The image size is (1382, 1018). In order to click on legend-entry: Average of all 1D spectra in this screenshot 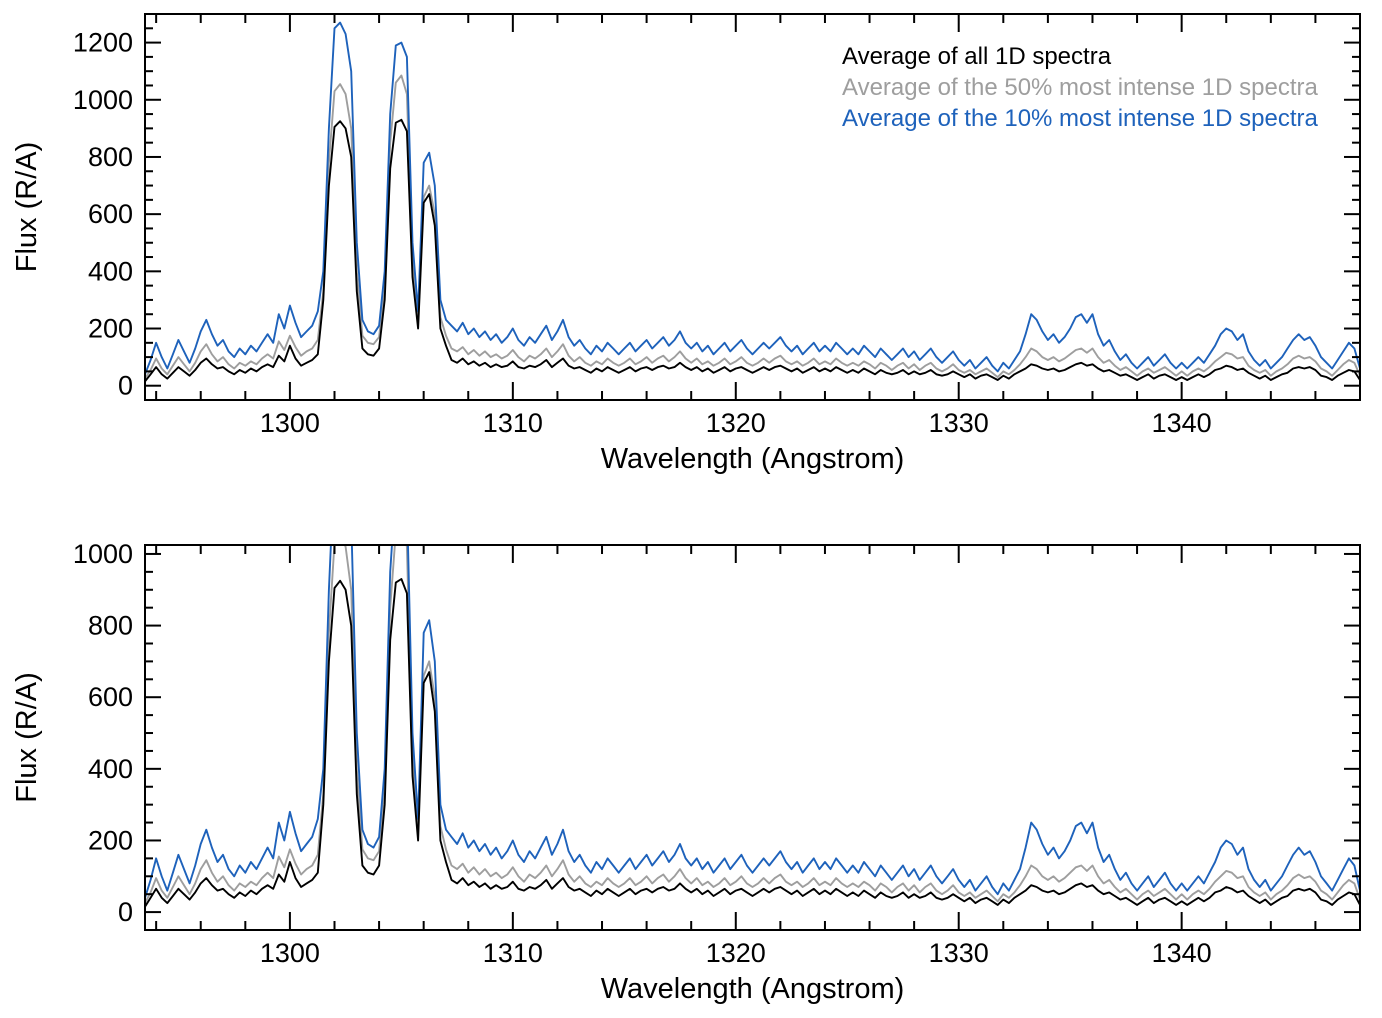, I will do `click(977, 56)`.